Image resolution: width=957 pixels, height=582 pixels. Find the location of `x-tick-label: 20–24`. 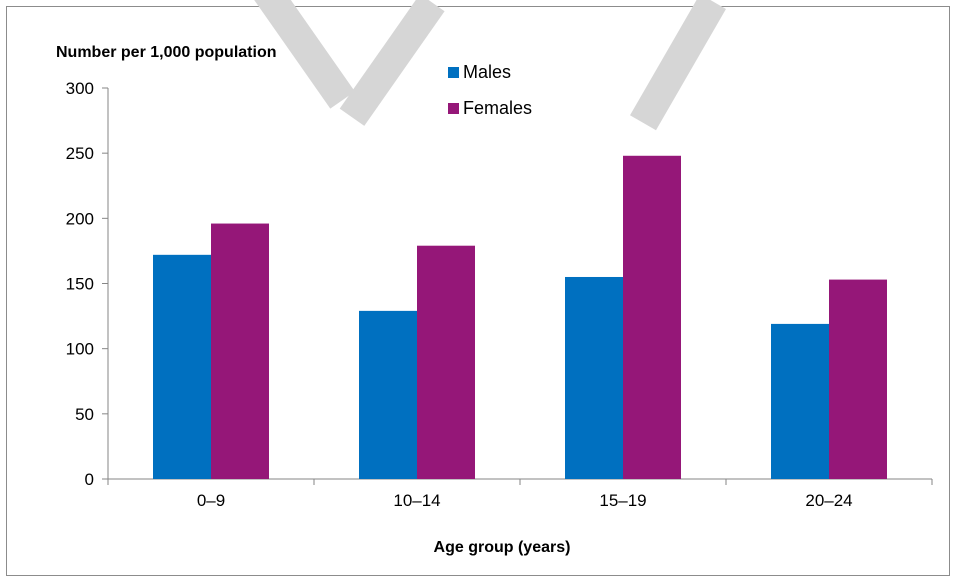

x-tick-label: 20–24 is located at coordinates (828, 500).